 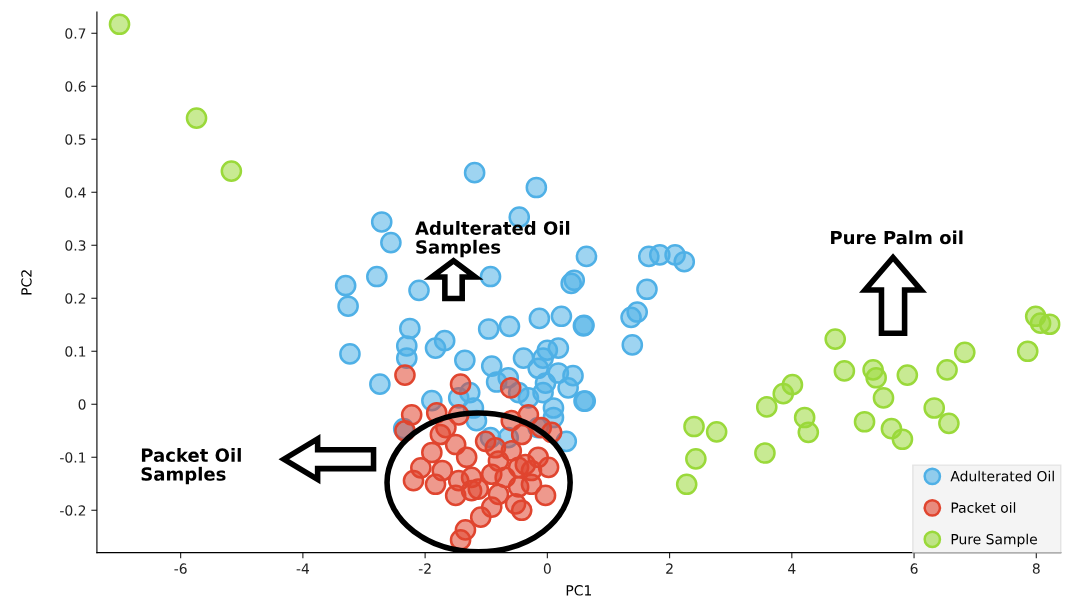 What do you see at coordinates (75, 298) in the screenshot?
I see `y-tick-label: 0.2` at bounding box center [75, 298].